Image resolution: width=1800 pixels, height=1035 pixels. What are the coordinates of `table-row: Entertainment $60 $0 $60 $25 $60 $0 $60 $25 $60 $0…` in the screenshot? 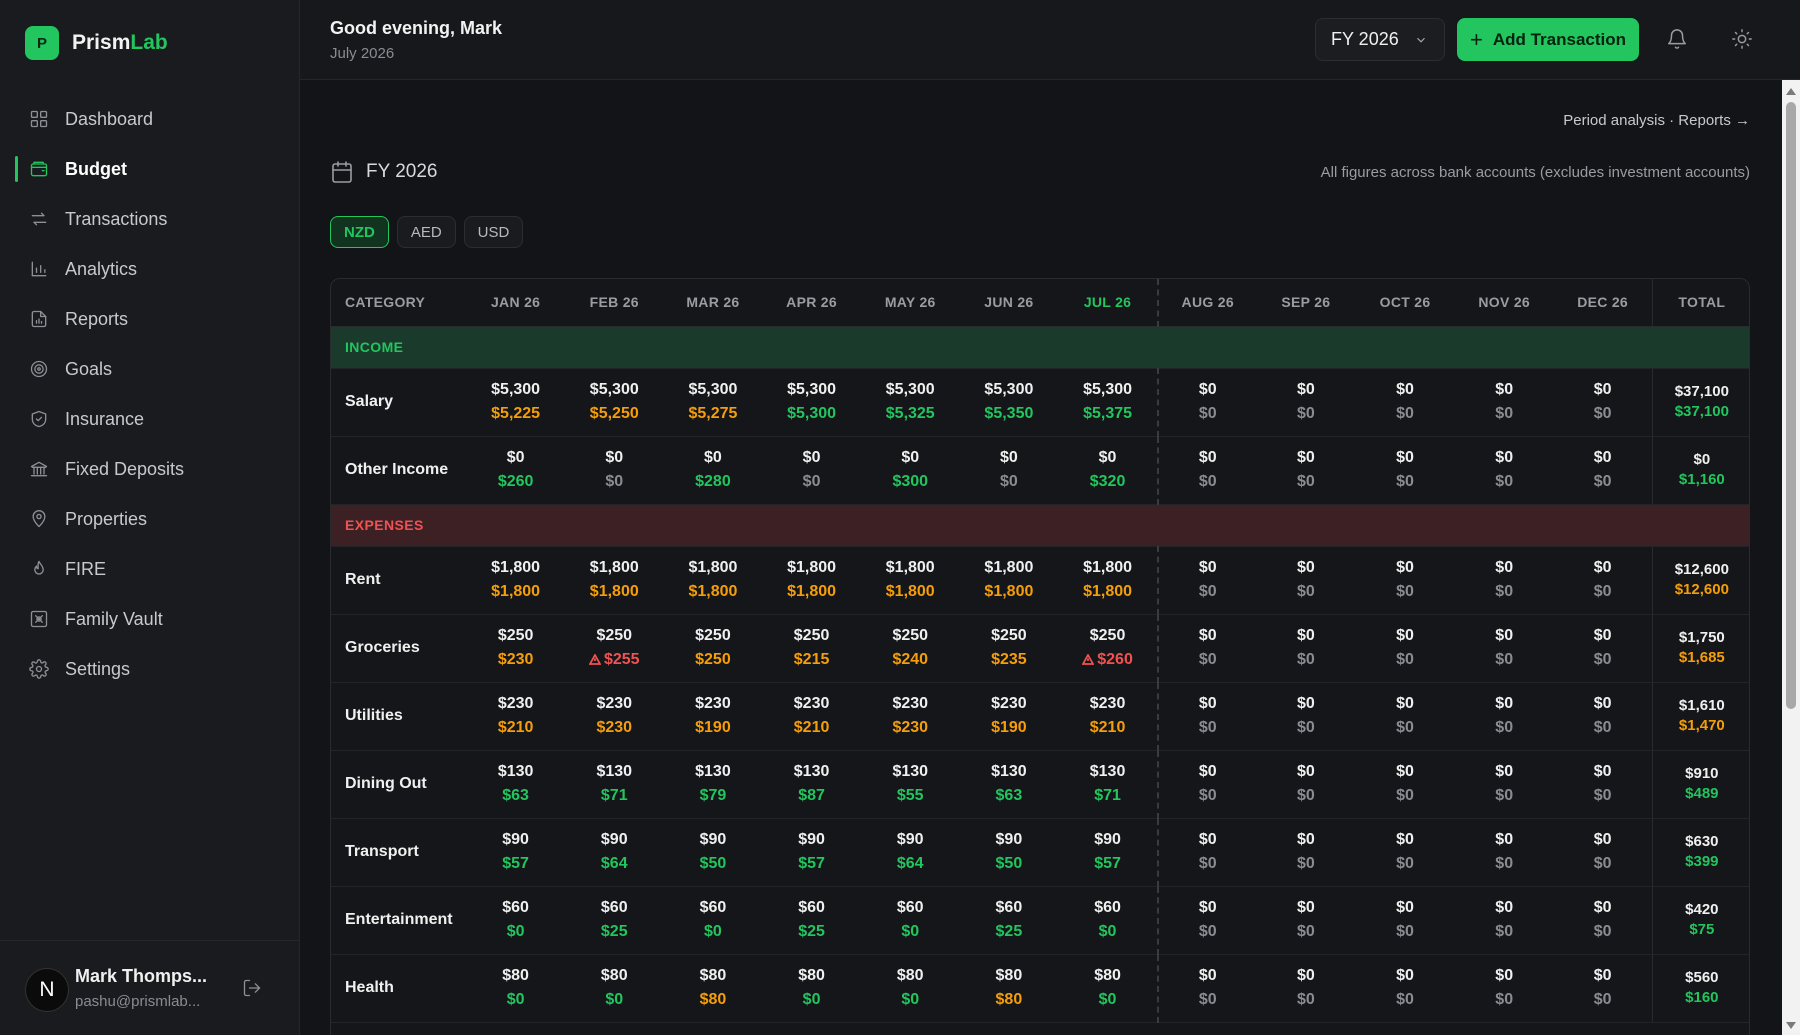 It's located at (1040, 920).